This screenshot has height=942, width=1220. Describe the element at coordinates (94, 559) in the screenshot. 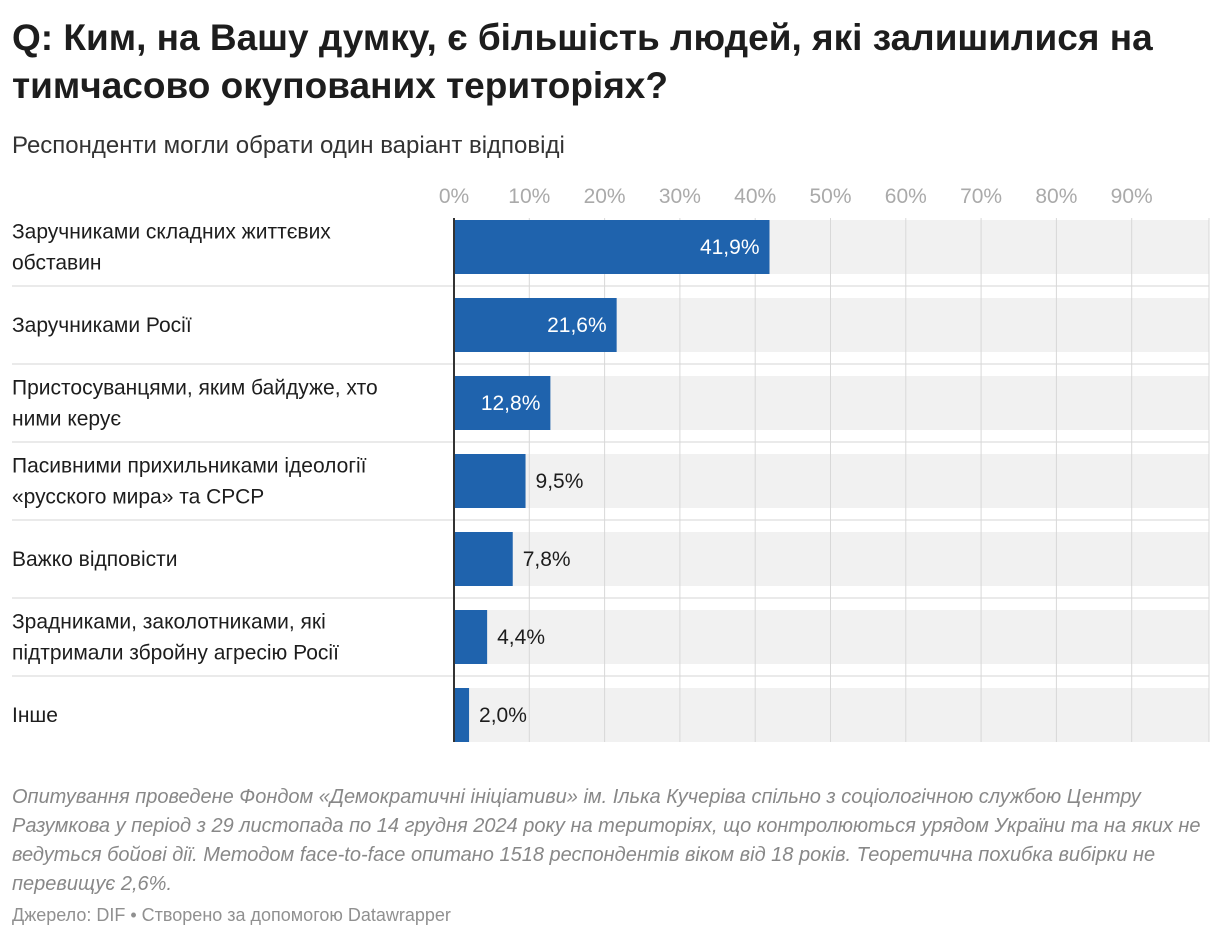

I see `category-label: Важко відповісти` at that location.